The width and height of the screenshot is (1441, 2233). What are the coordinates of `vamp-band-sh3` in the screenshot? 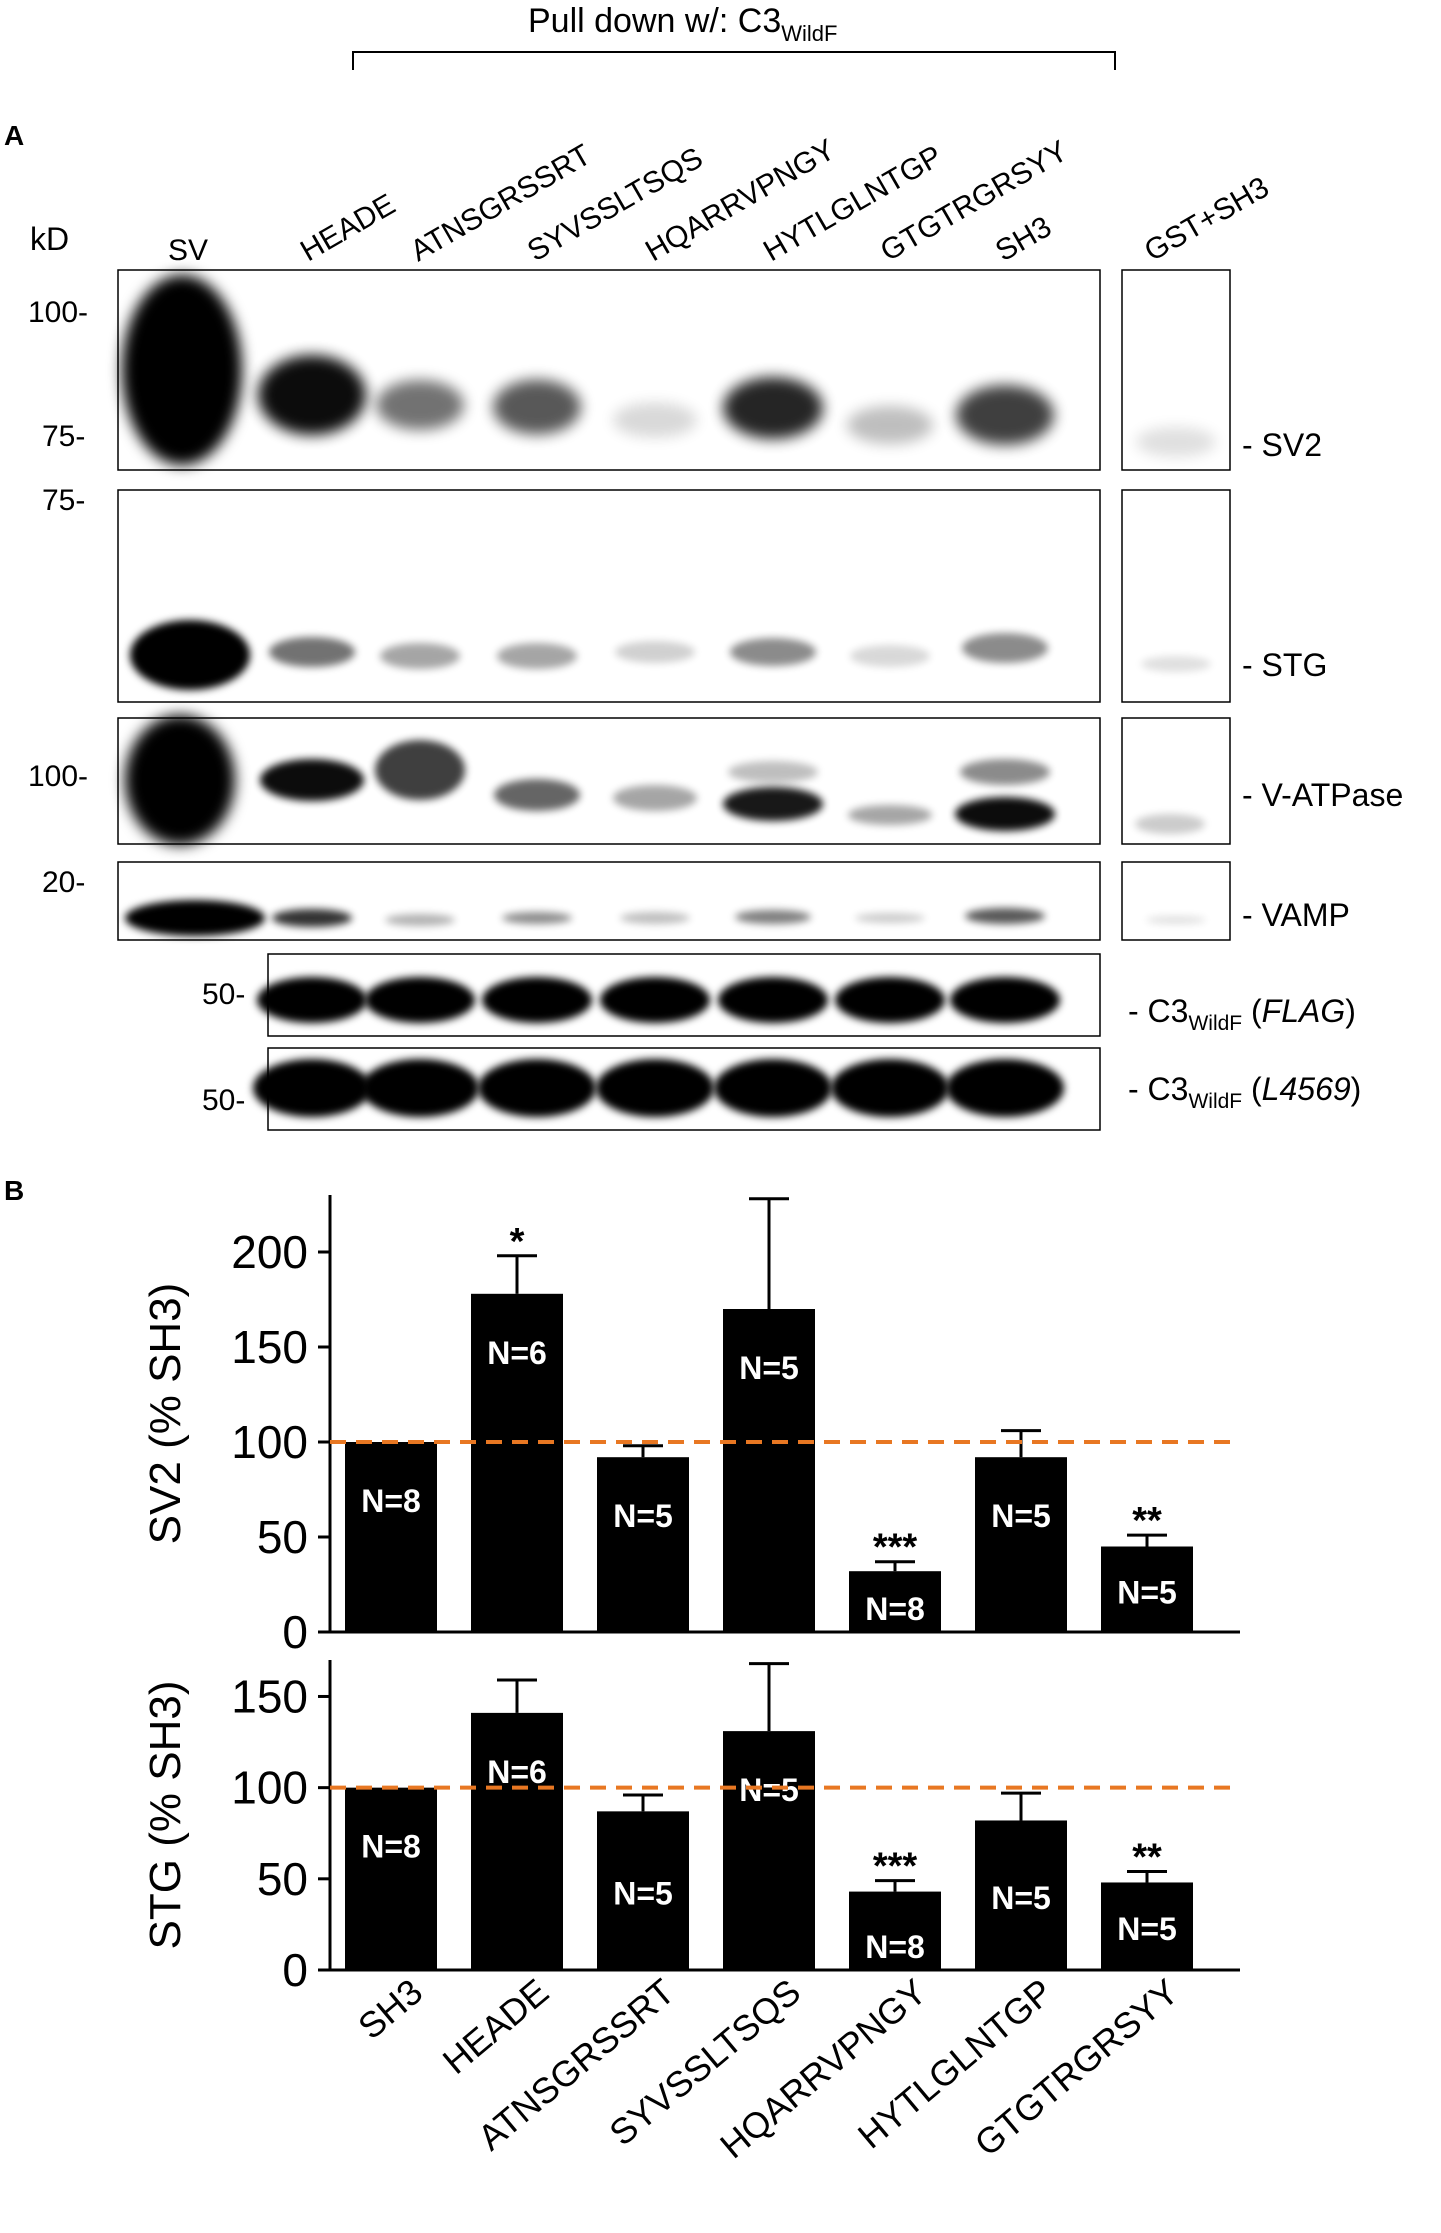 It's located at (1005, 916).